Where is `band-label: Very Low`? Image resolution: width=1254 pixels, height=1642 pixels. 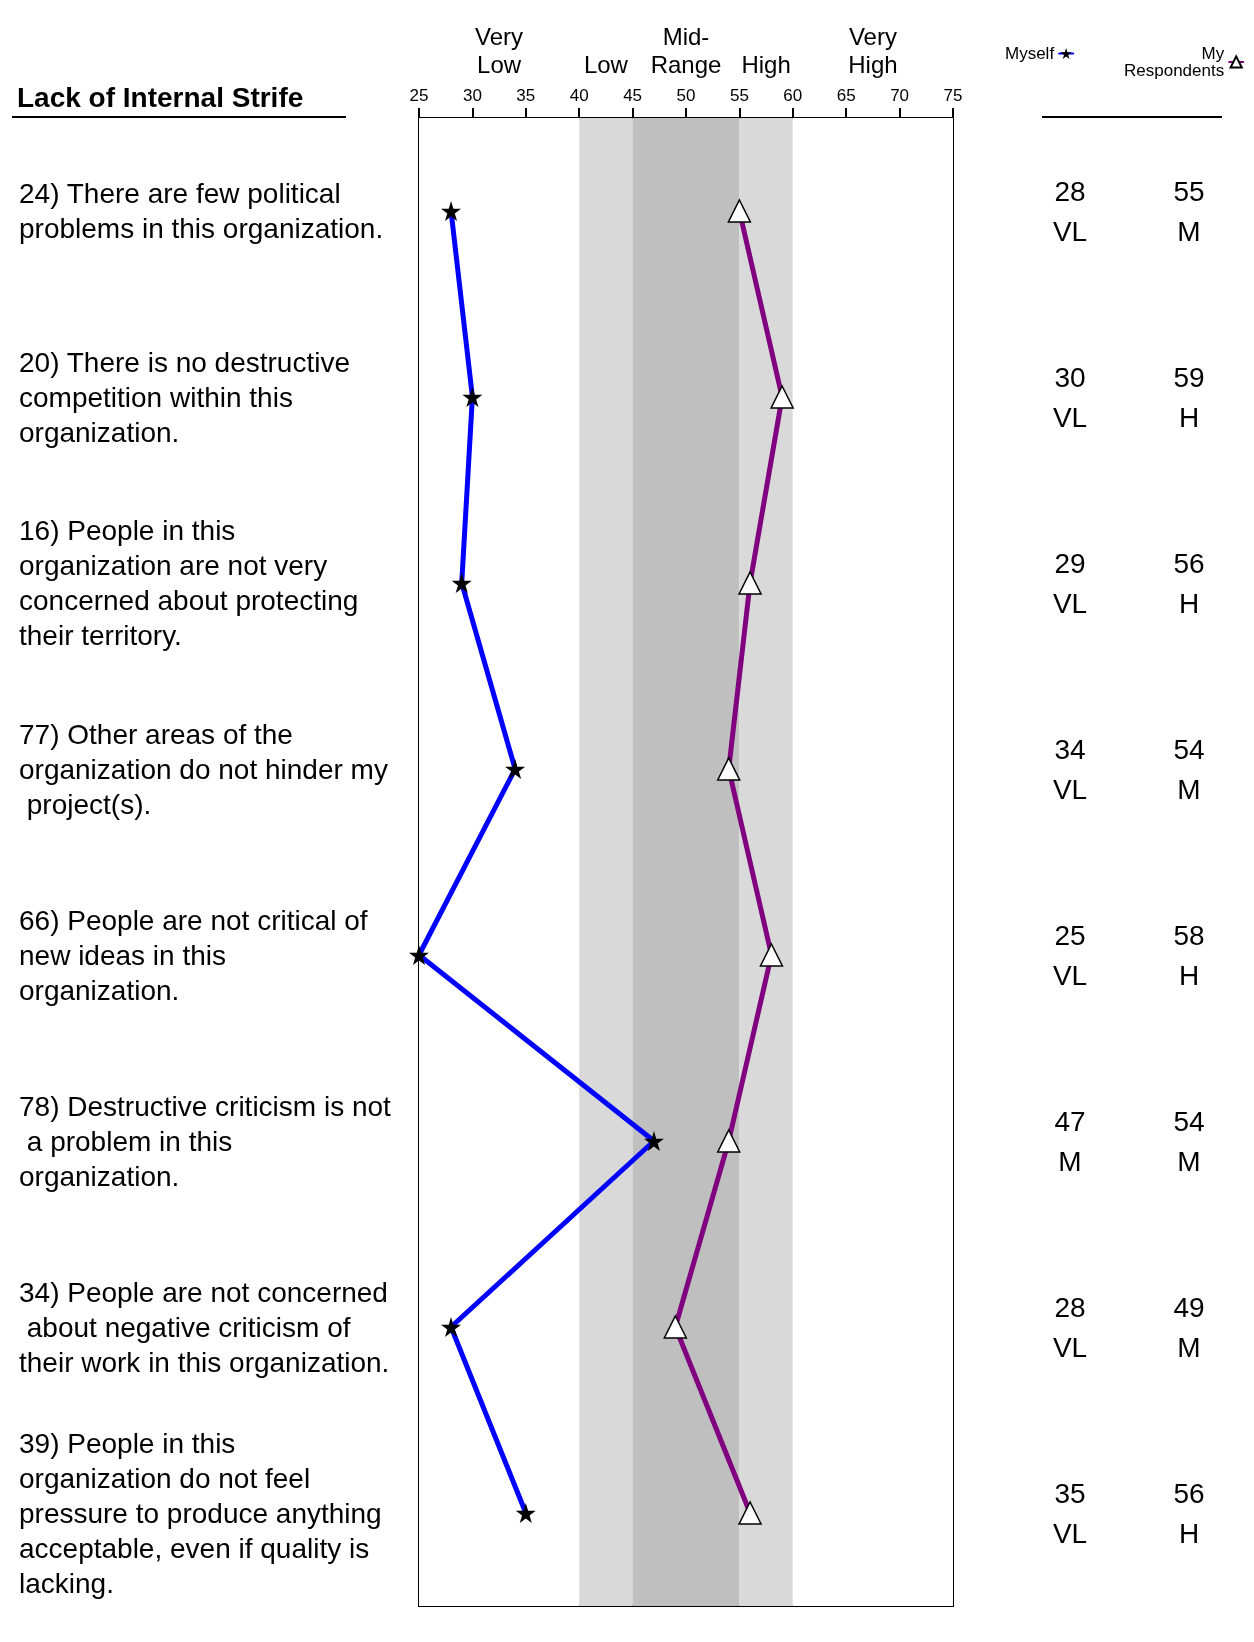
band-label: Very Low is located at coordinates (499, 50).